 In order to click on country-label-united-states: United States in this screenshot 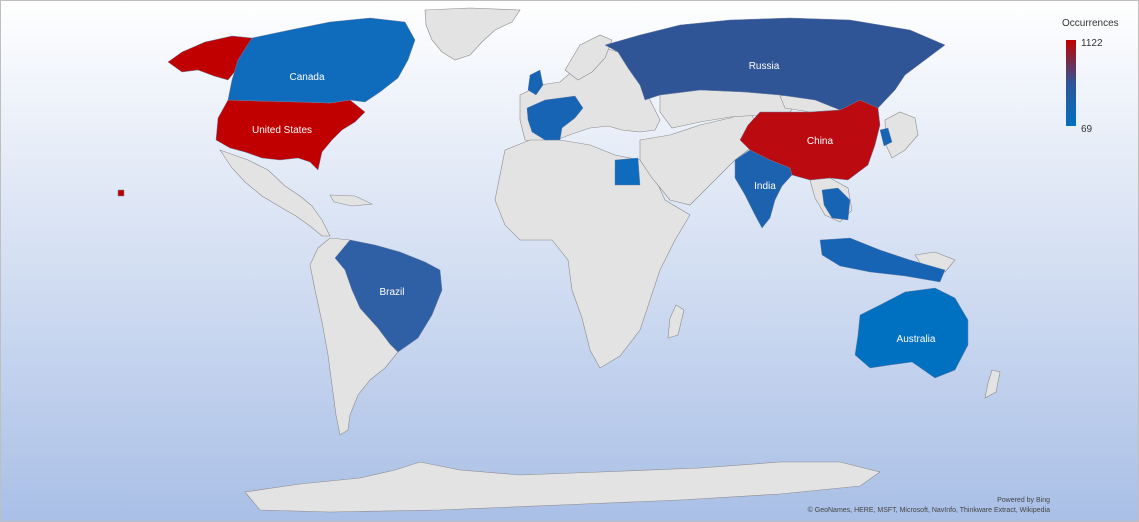, I will do `click(282, 130)`.